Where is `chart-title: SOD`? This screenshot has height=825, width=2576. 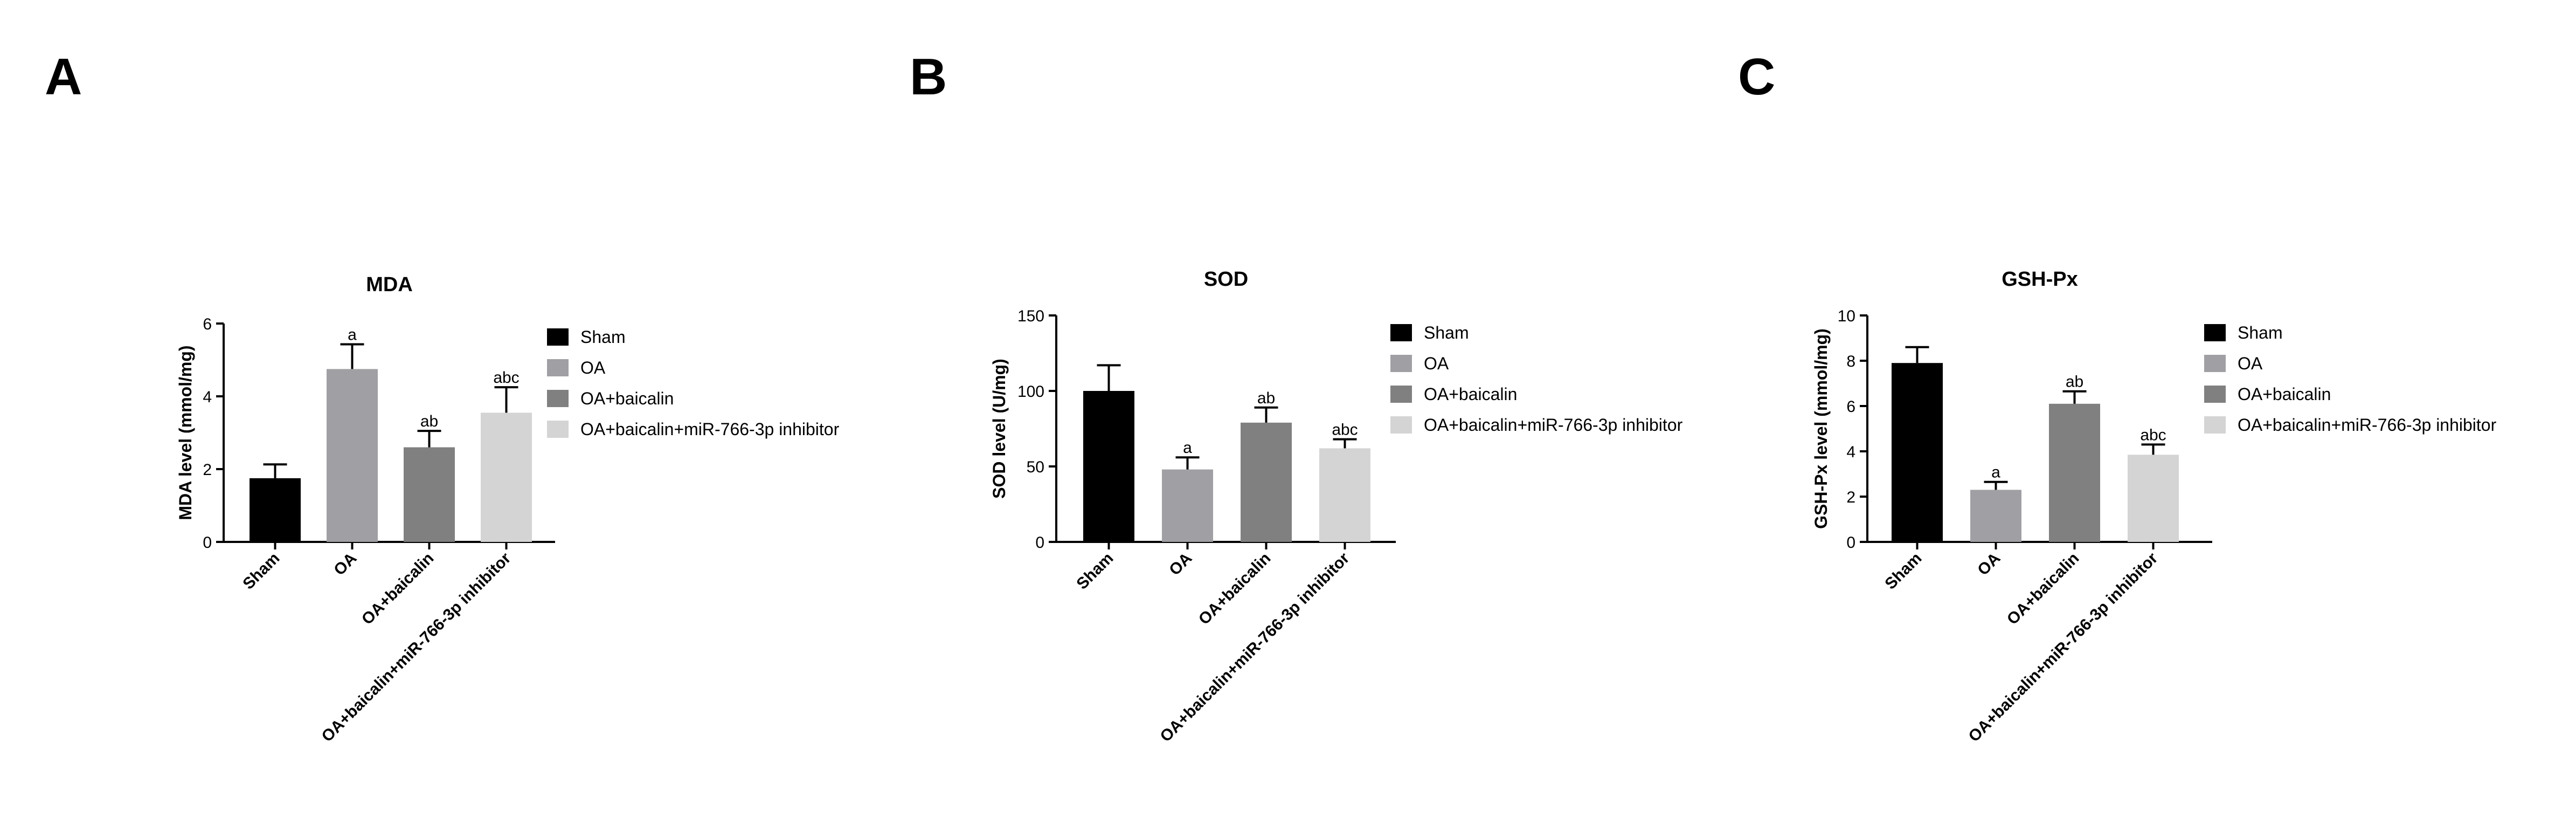
chart-title: SOD is located at coordinates (1226, 279).